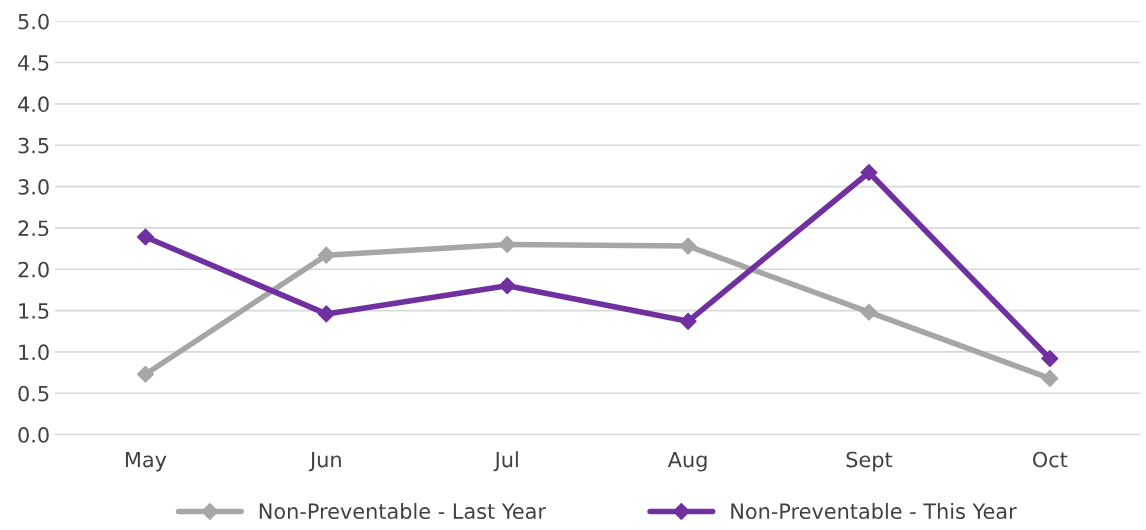 The width and height of the screenshot is (1146, 530). Describe the element at coordinates (146, 461) in the screenshot. I see `x-tick-label: May` at that location.